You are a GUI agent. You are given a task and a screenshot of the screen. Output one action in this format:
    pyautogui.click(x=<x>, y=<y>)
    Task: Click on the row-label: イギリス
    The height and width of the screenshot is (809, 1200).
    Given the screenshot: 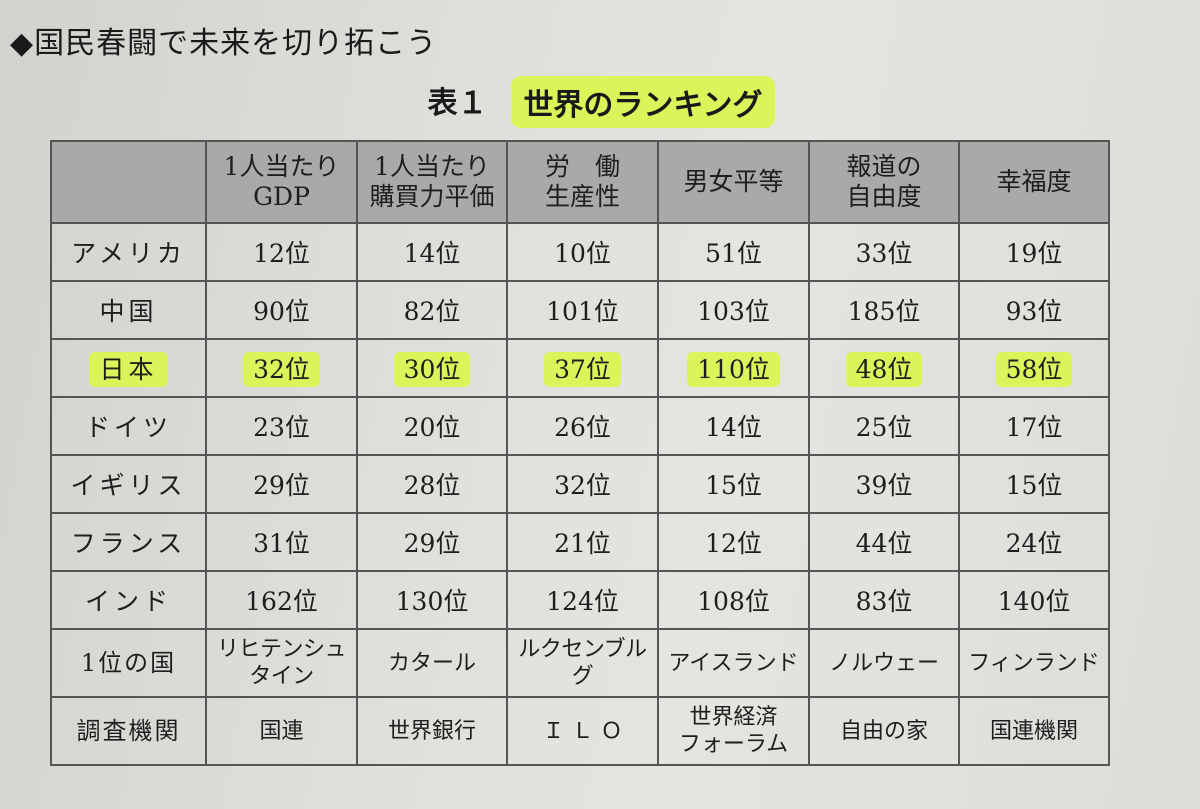 What is the action you would take?
    pyautogui.click(x=128, y=484)
    